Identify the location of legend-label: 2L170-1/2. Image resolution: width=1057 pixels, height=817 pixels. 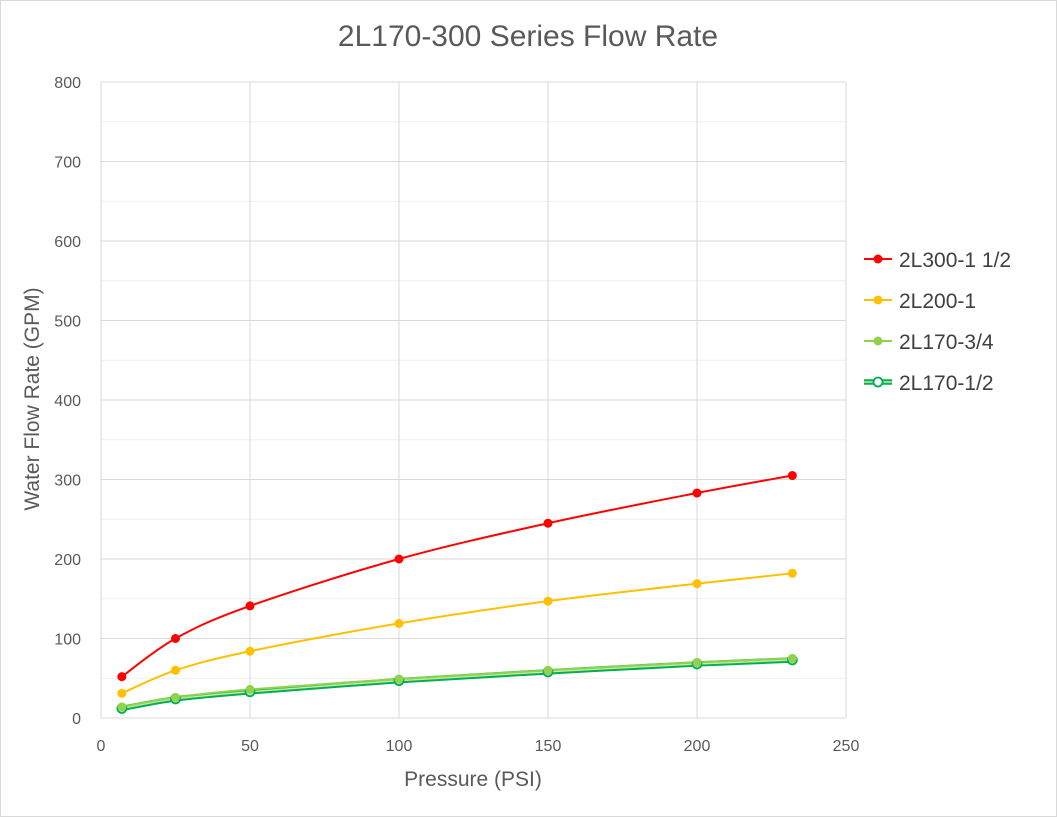
(946, 383).